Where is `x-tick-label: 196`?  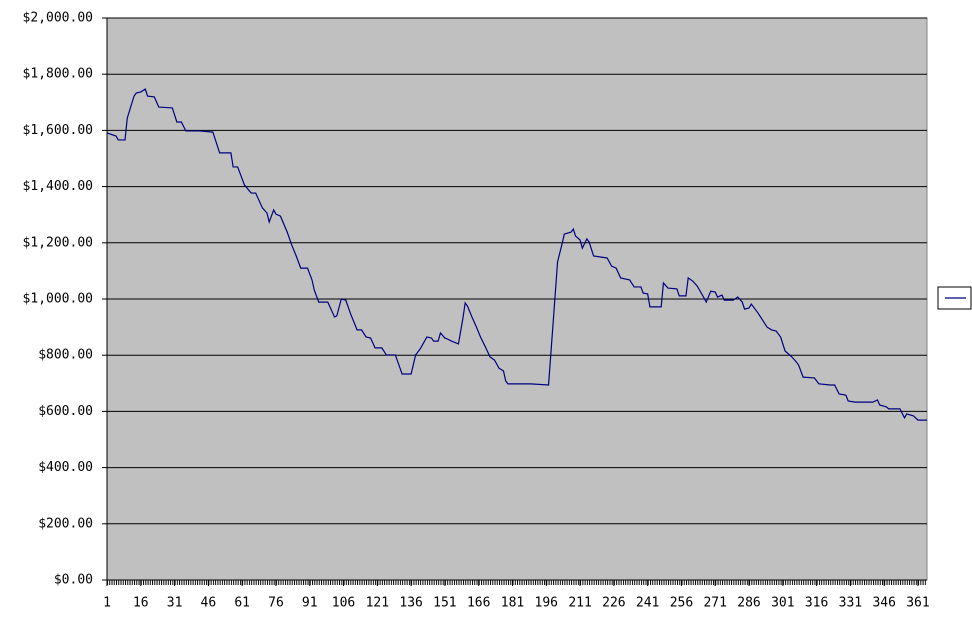 x-tick-label: 196 is located at coordinates (546, 603).